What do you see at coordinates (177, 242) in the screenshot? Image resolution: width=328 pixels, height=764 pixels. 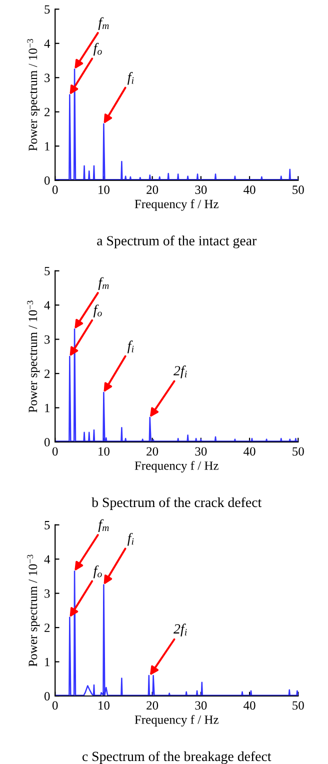 I see `text: a Spectrum of the intact gear` at bounding box center [177, 242].